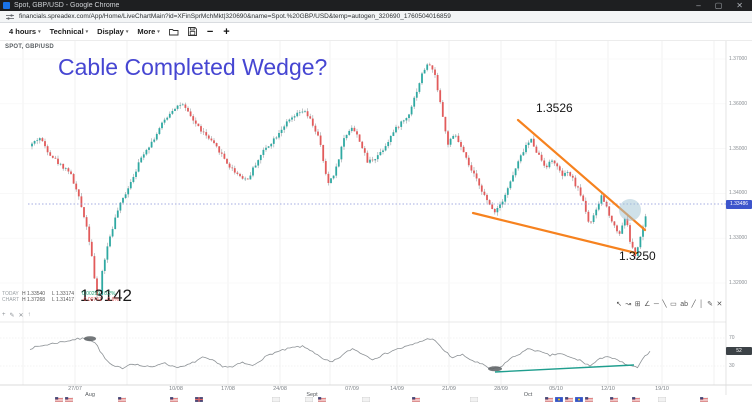  Describe the element at coordinates (449, 389) in the screenshot. I see `date-axis-label: 21/09` at that location.